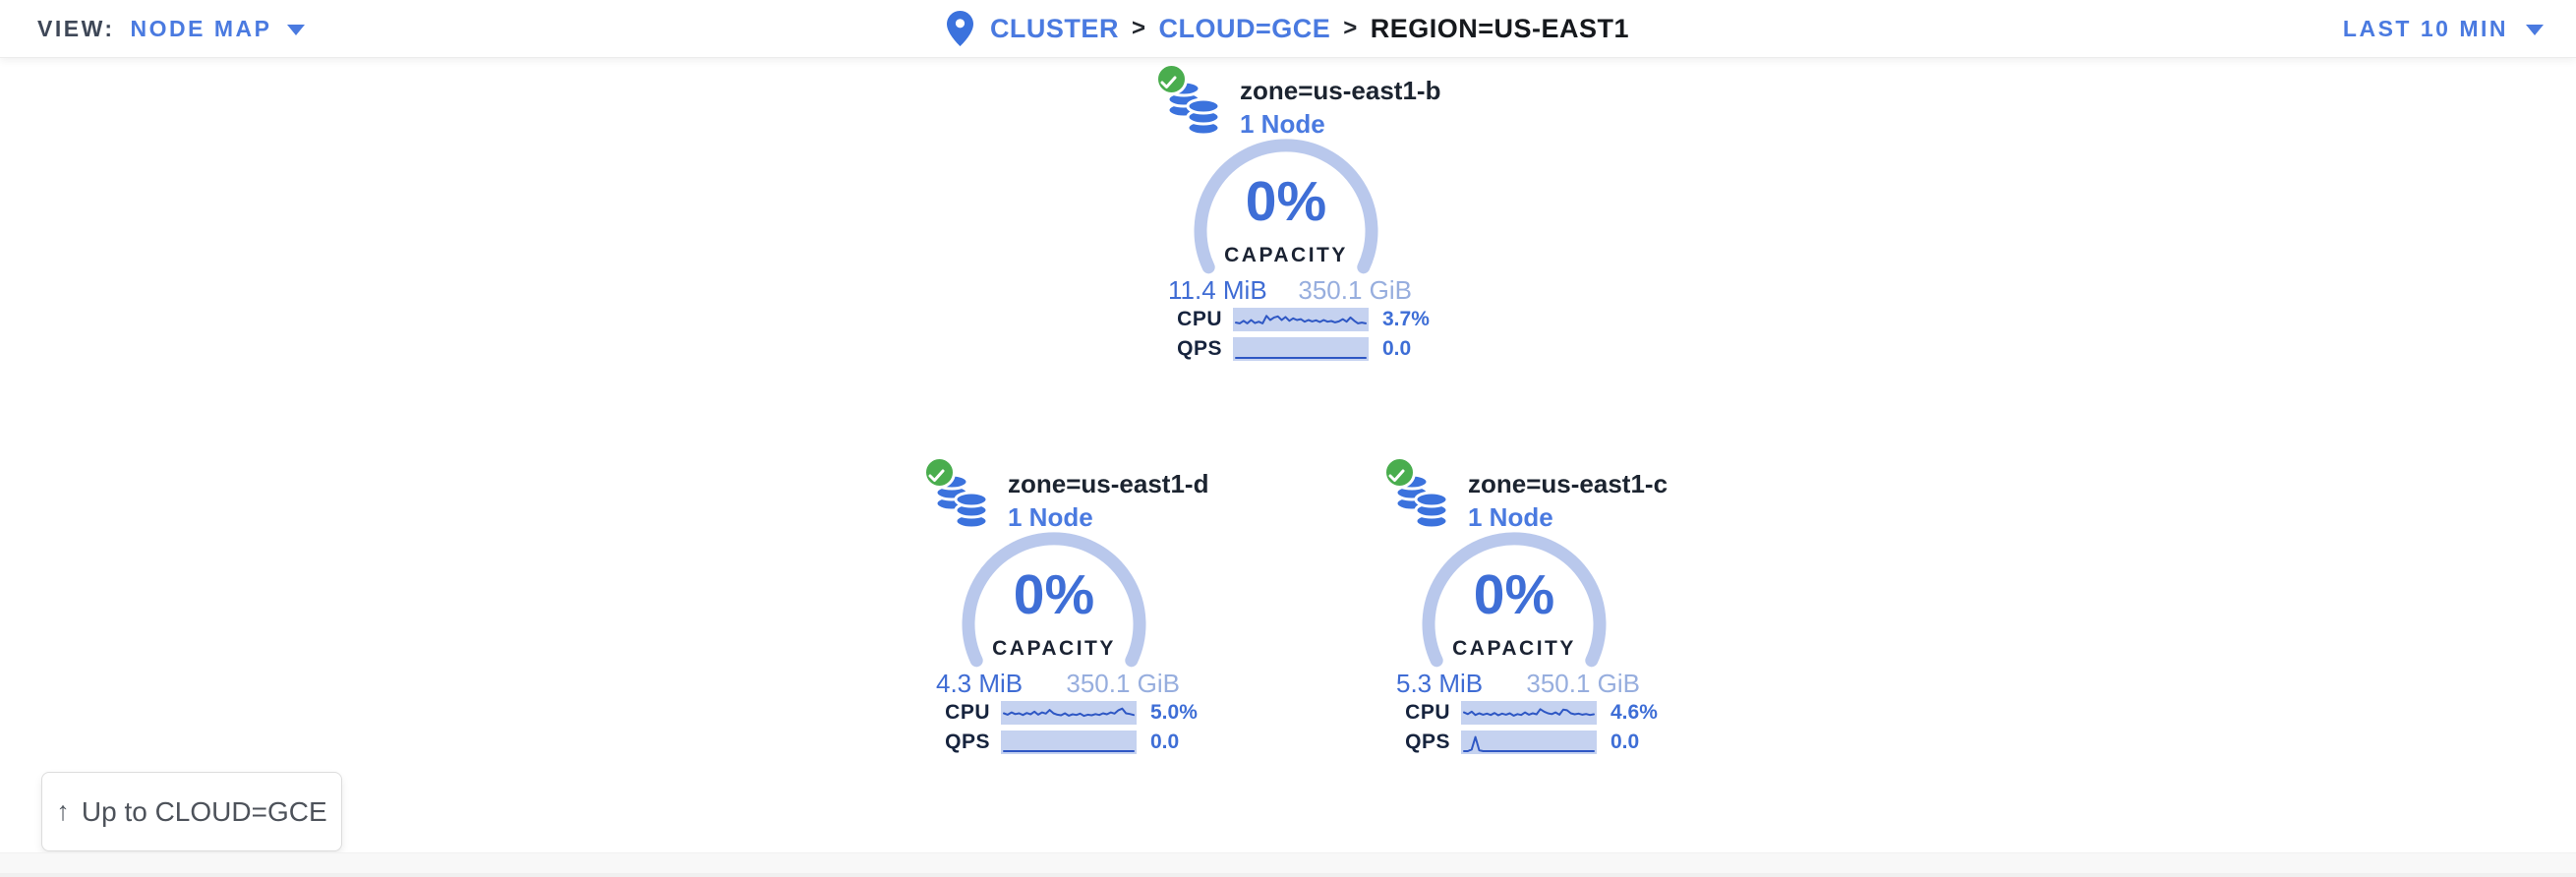 Image resolution: width=2576 pixels, height=877 pixels. What do you see at coordinates (1054, 28) in the screenshot?
I see `breadcrumb-cluster-link: CLUSTER` at bounding box center [1054, 28].